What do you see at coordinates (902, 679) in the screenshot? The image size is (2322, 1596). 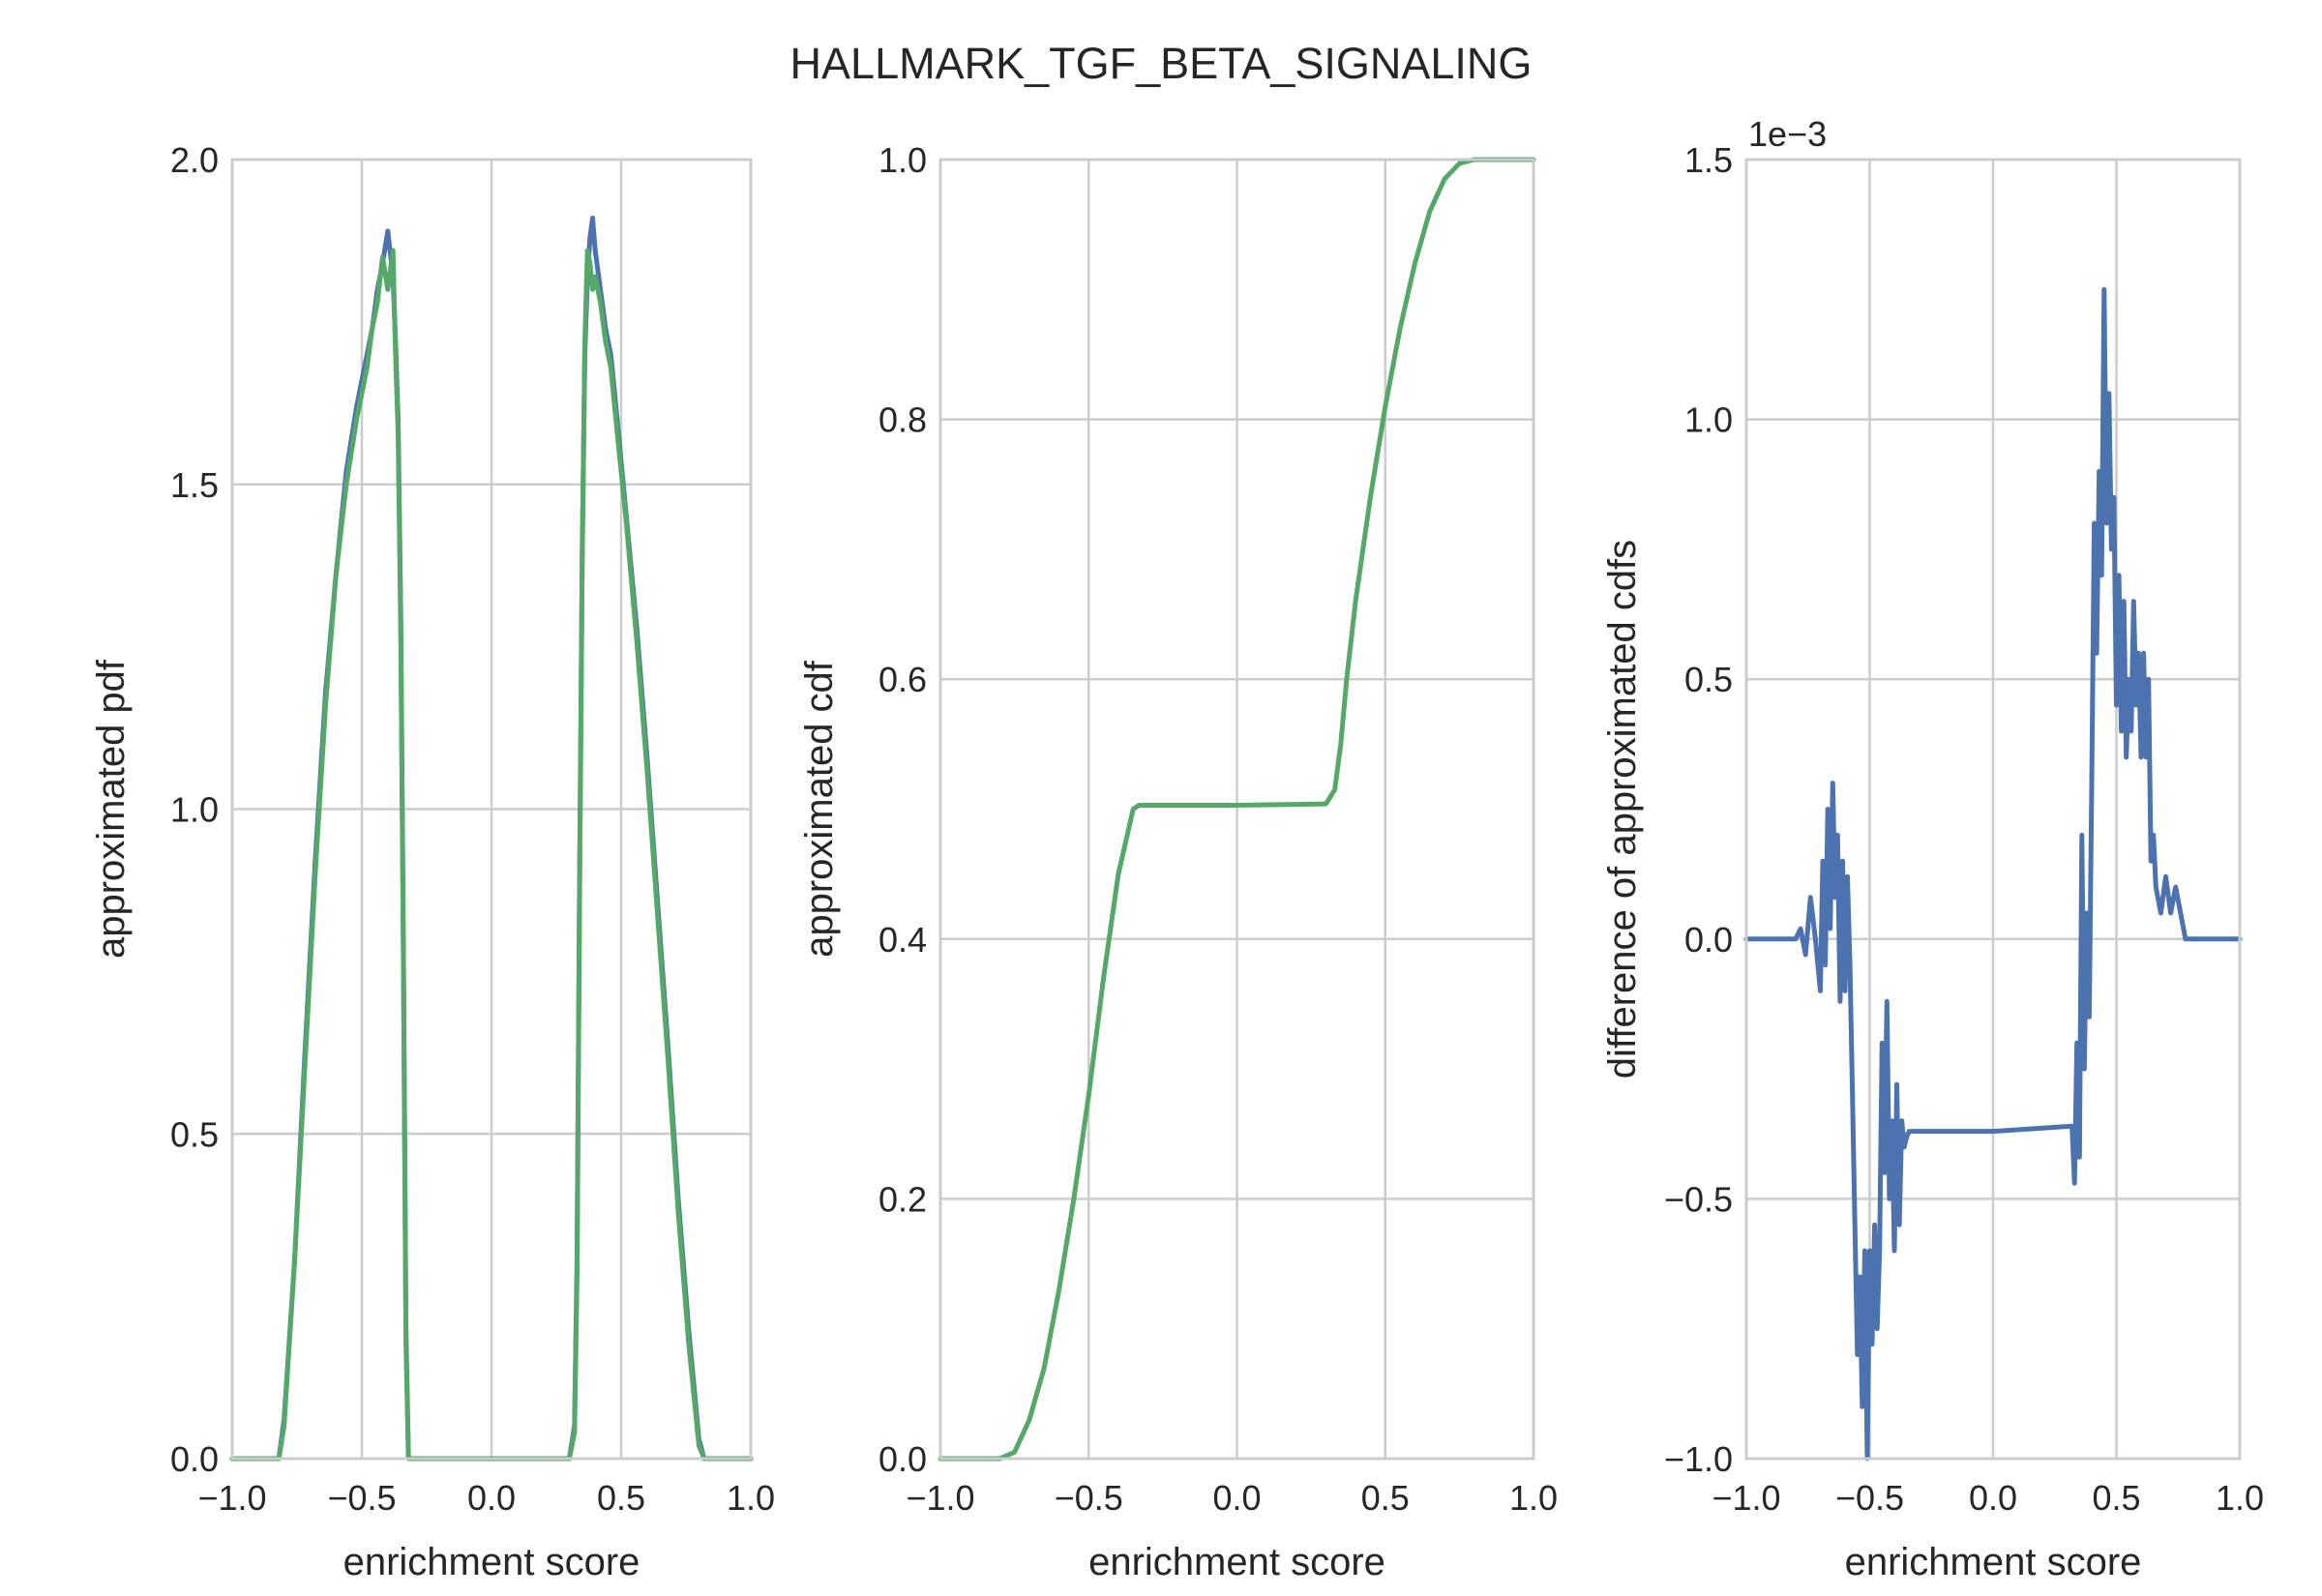 I see `cdf-y-tick-label: 0.6` at bounding box center [902, 679].